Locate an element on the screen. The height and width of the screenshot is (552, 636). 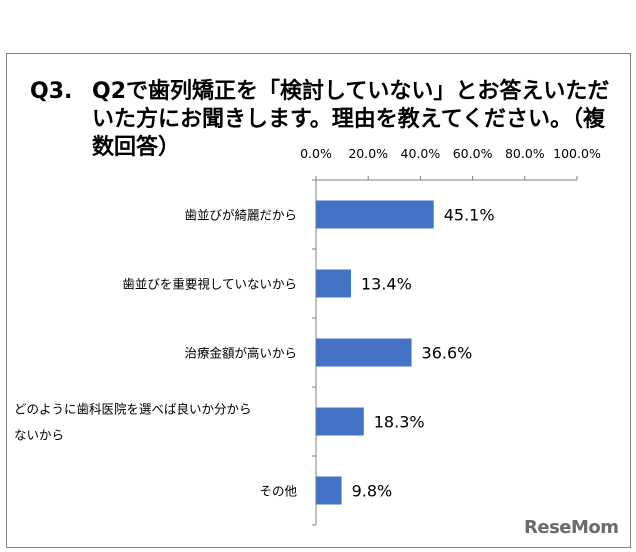
x-tick-label: 100.0% is located at coordinates (577, 153).